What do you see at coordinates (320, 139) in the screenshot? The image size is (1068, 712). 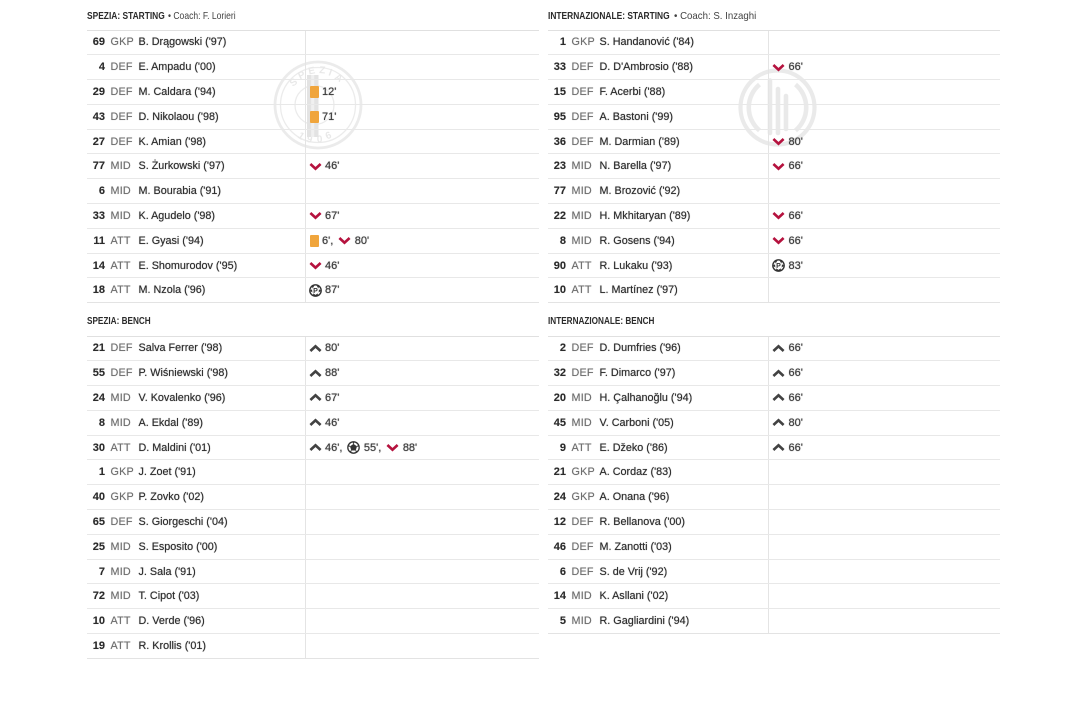 I see `svg-text: 0` at bounding box center [320, 139].